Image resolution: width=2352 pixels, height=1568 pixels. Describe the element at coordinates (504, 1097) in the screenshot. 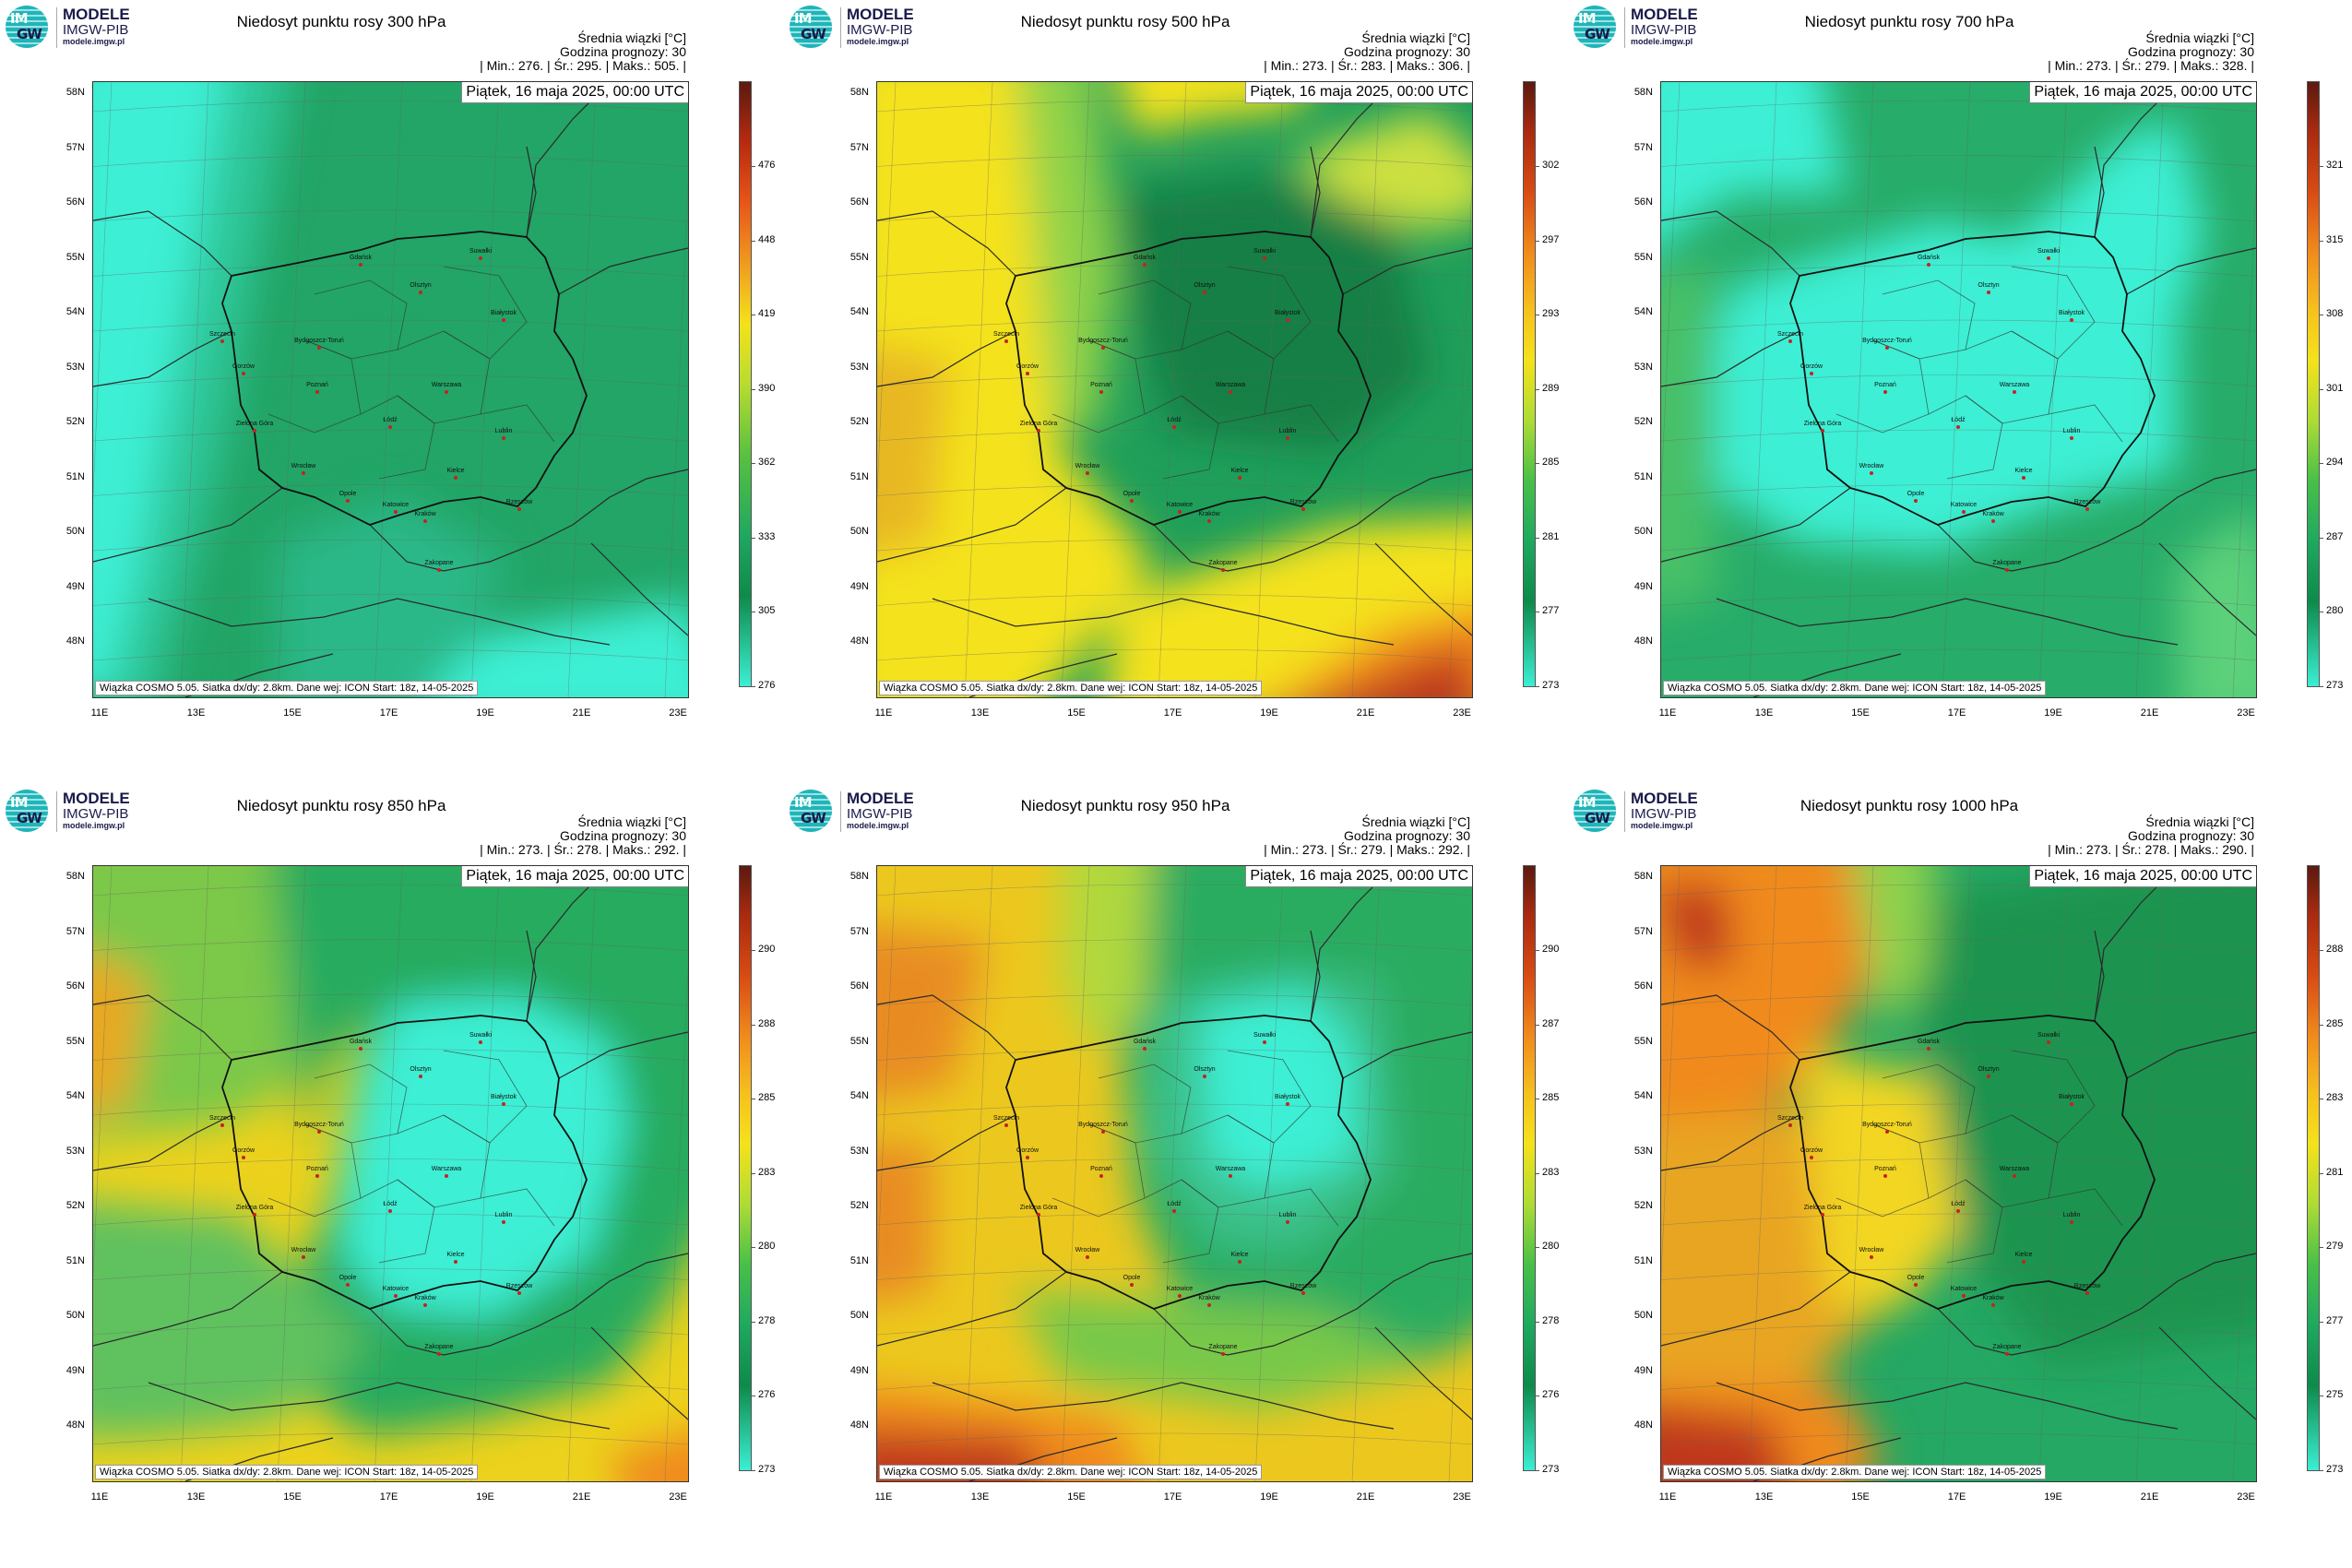

I see `city-label: Białystok` at that location.